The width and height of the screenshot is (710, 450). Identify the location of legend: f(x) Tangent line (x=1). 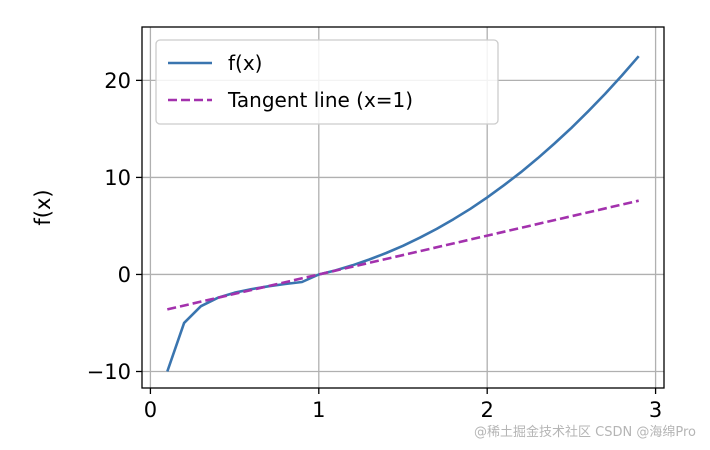
(327, 82).